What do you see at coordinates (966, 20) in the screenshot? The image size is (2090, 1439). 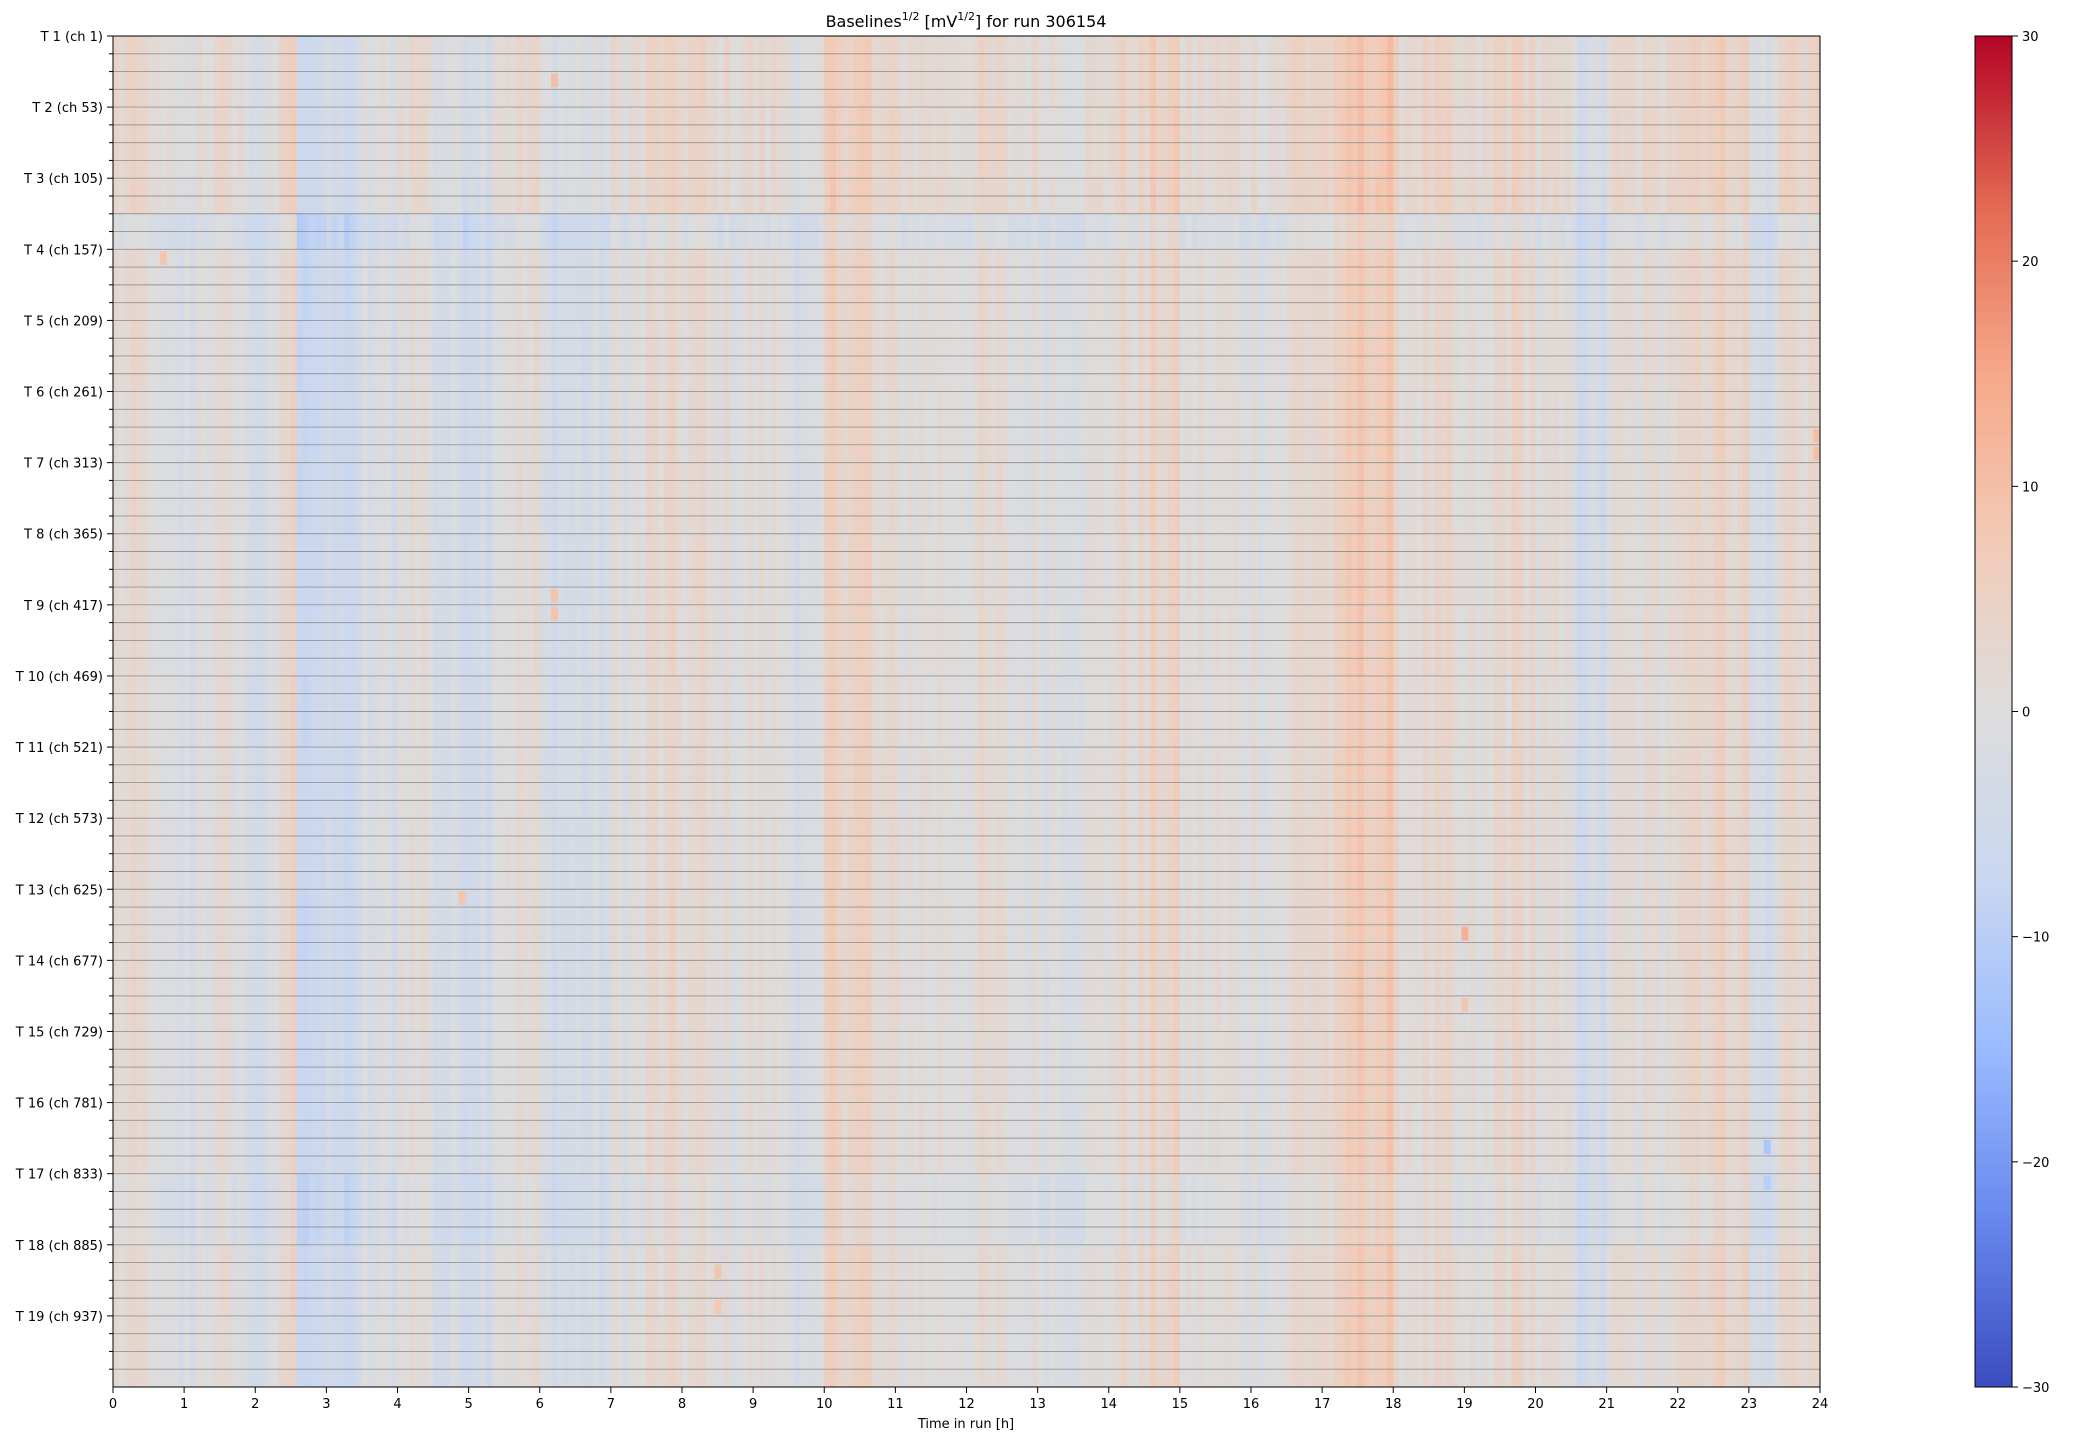 I see `chart-title: Baselines1/2 [mV1/2] for run 306154` at bounding box center [966, 20].